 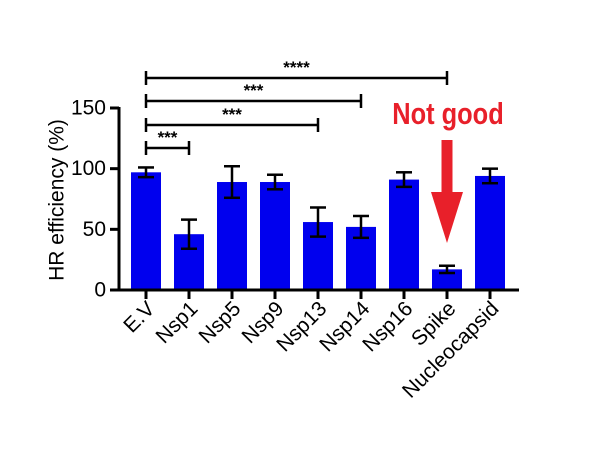 What do you see at coordinates (220, 322) in the screenshot?
I see `x-tick-label-nsp5: Nsp5` at bounding box center [220, 322].